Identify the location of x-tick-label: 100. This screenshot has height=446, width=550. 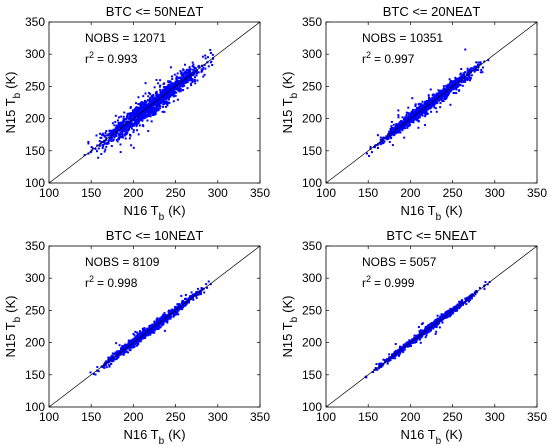
(326, 417).